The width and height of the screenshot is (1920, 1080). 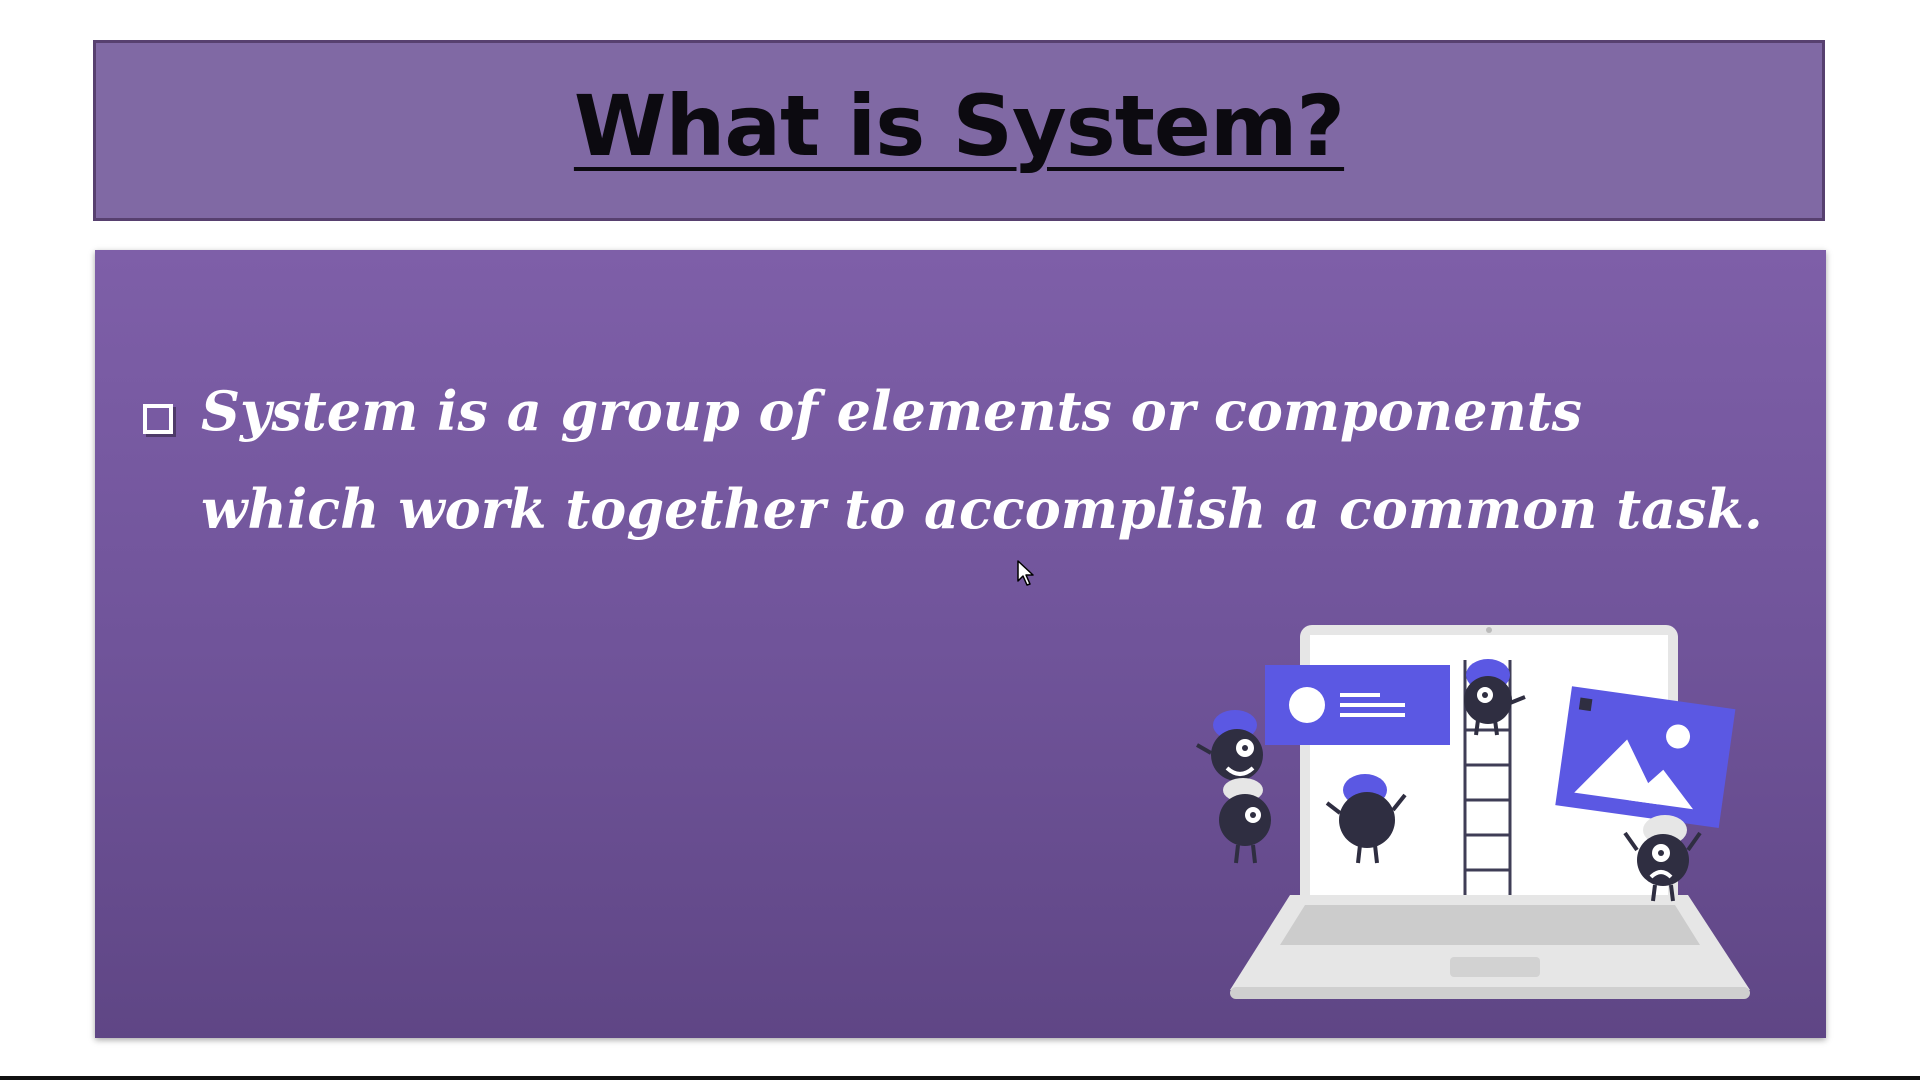 I want to click on creature-stack, so click(x=1233, y=787).